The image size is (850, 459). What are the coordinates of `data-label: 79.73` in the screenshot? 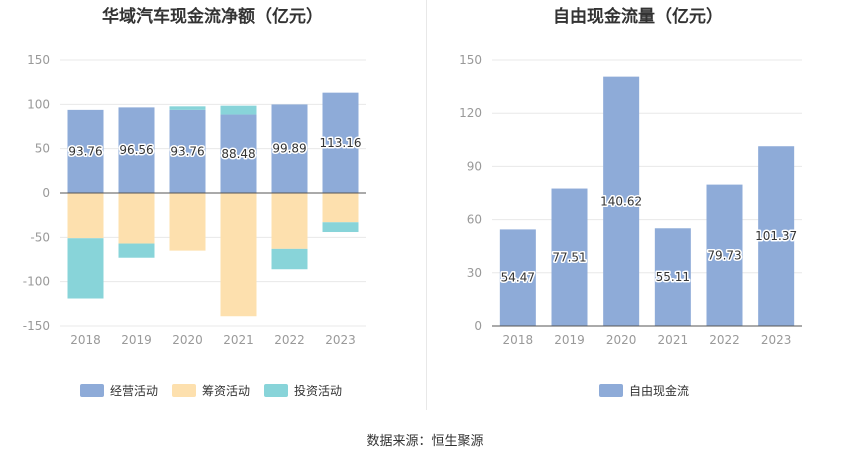 It's located at (724, 255).